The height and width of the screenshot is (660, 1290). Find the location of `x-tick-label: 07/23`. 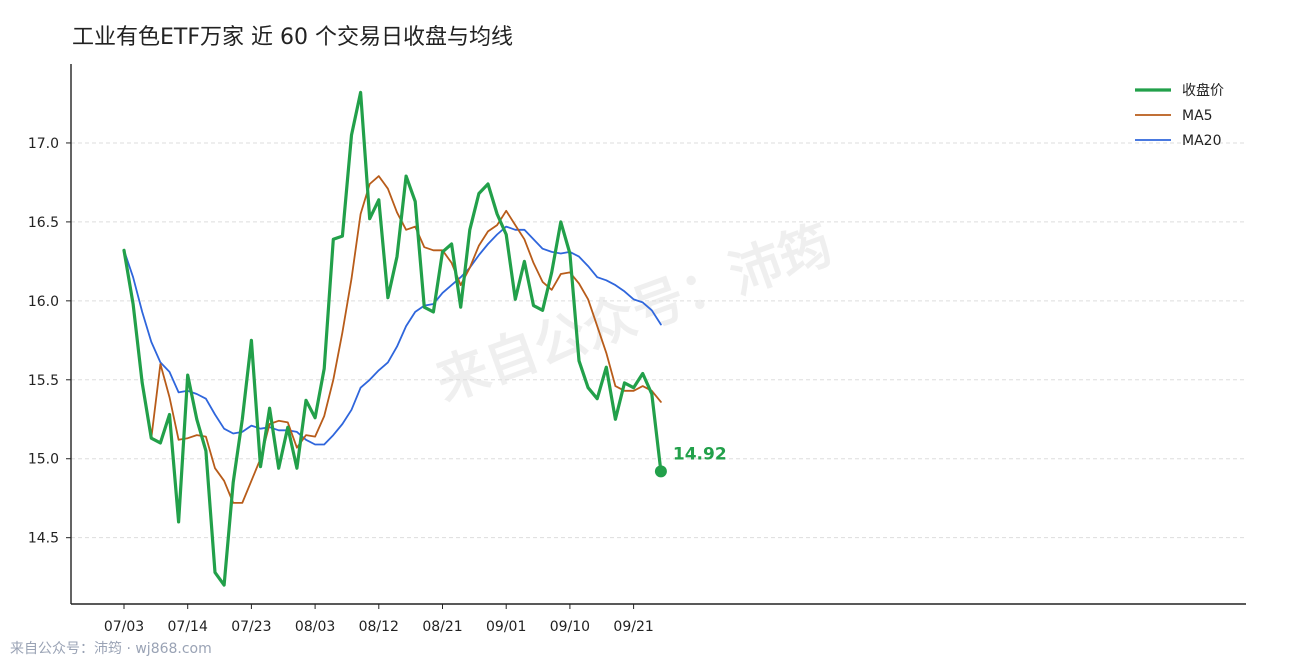

x-tick-label: 07/23 is located at coordinates (251, 627).